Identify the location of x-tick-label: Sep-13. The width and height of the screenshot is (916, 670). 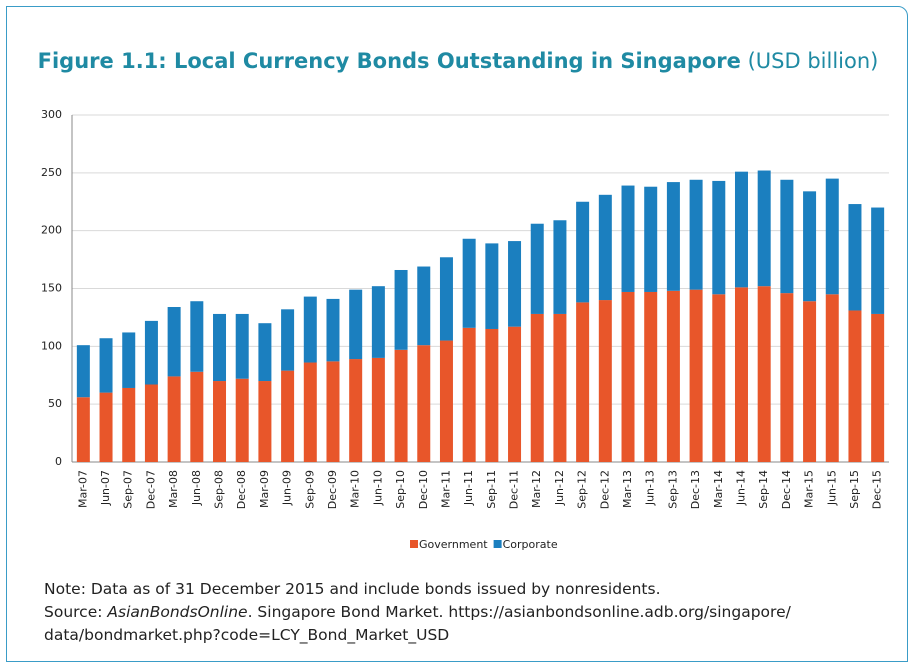
(672, 489).